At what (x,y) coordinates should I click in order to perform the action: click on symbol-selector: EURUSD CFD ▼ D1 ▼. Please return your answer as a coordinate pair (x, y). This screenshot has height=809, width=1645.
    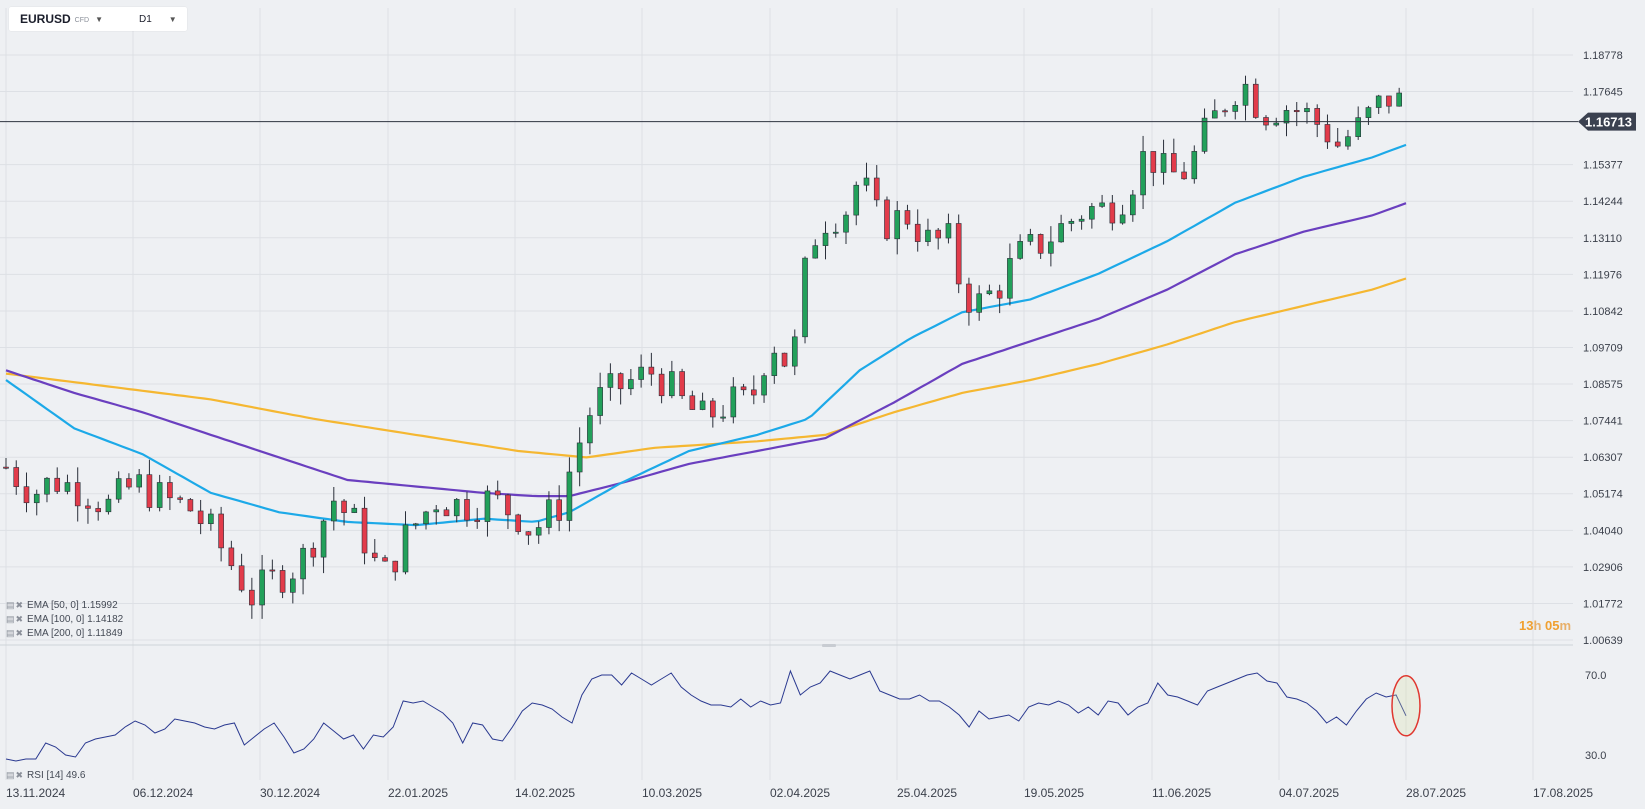
    Looking at the image, I should click on (98, 19).